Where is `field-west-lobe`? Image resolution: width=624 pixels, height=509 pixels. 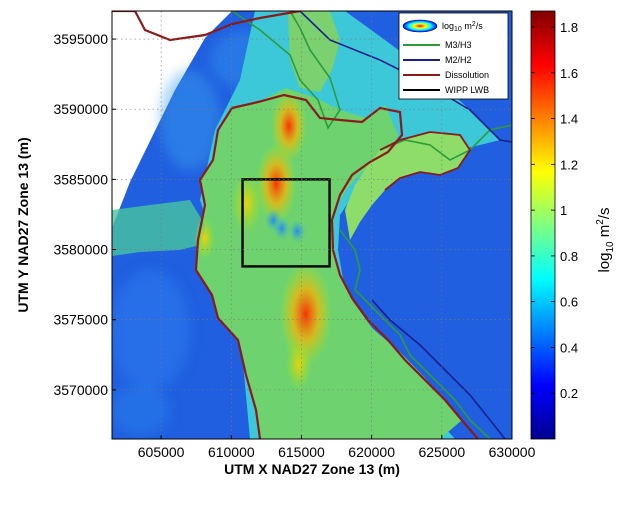 field-west-lobe is located at coordinates (158, 228).